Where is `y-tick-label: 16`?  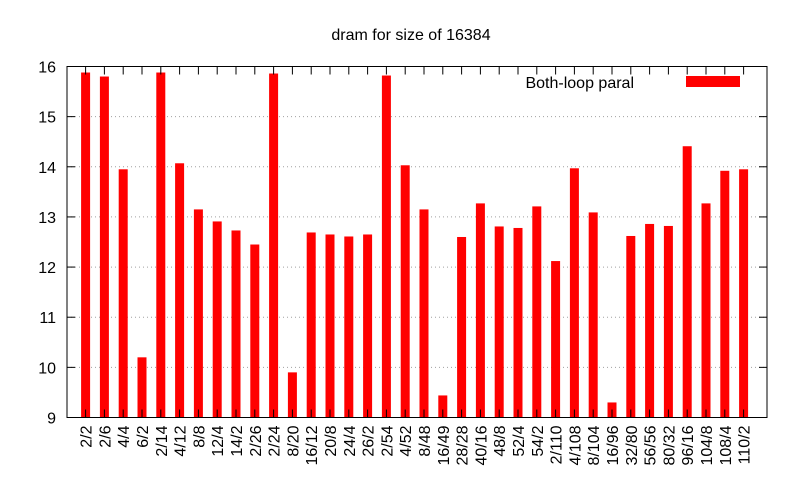 y-tick-label: 16 is located at coordinates (47, 68).